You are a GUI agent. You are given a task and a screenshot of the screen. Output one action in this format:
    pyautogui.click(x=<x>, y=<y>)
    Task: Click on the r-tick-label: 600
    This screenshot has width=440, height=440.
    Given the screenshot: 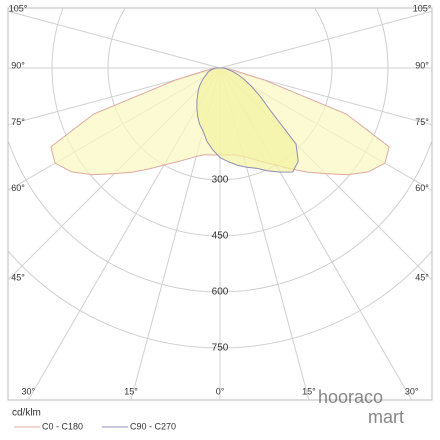 What is the action you would take?
    pyautogui.click(x=220, y=292)
    